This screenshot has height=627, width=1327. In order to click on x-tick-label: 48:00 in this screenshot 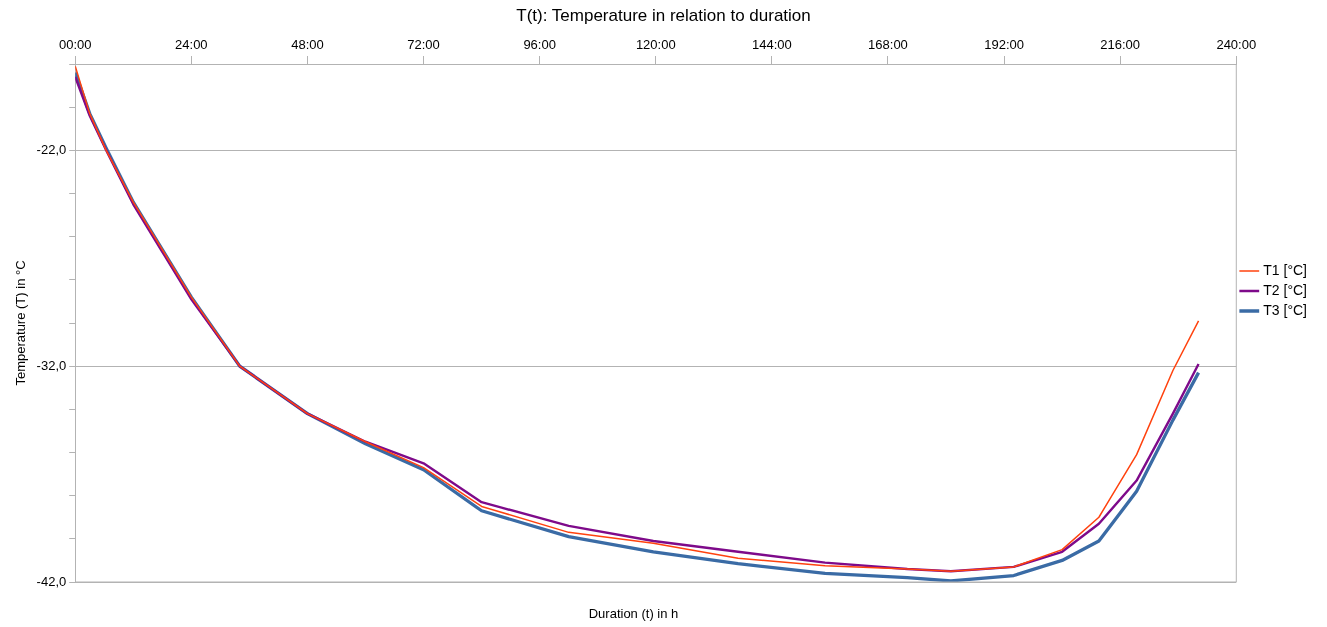, I will do `click(307, 44)`.